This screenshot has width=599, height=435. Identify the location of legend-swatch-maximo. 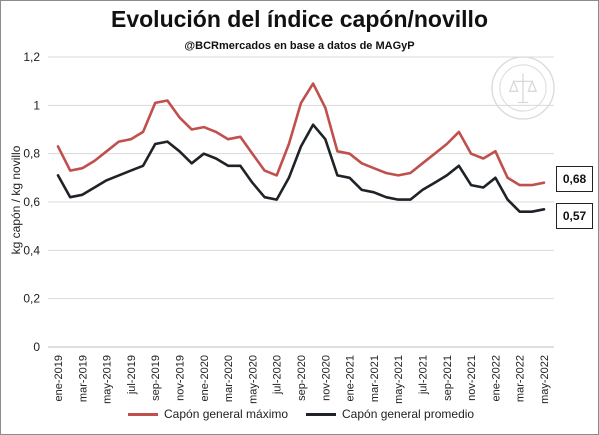
(143, 414).